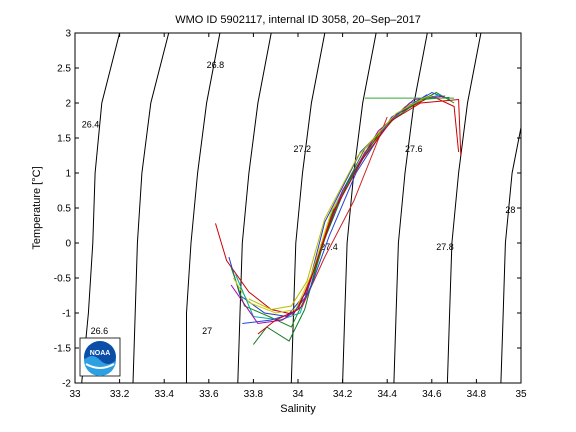 The image size is (576, 432). Describe the element at coordinates (387, 394) in the screenshot. I see `x-tick-label: 34.4` at that location.